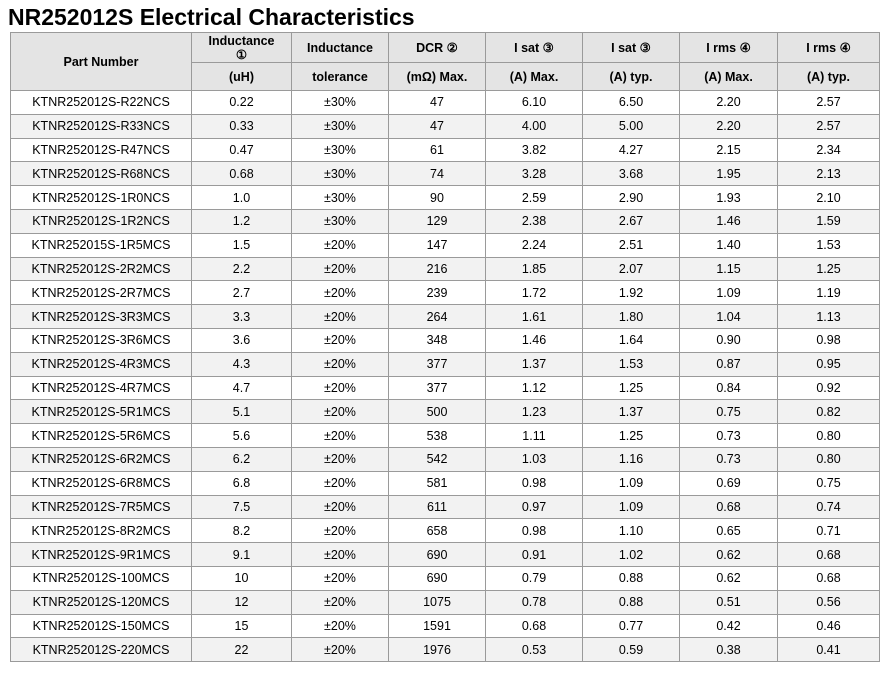 The width and height of the screenshot is (887, 675). What do you see at coordinates (241, 197) in the screenshot?
I see `inductance-cell: 1.0` at bounding box center [241, 197].